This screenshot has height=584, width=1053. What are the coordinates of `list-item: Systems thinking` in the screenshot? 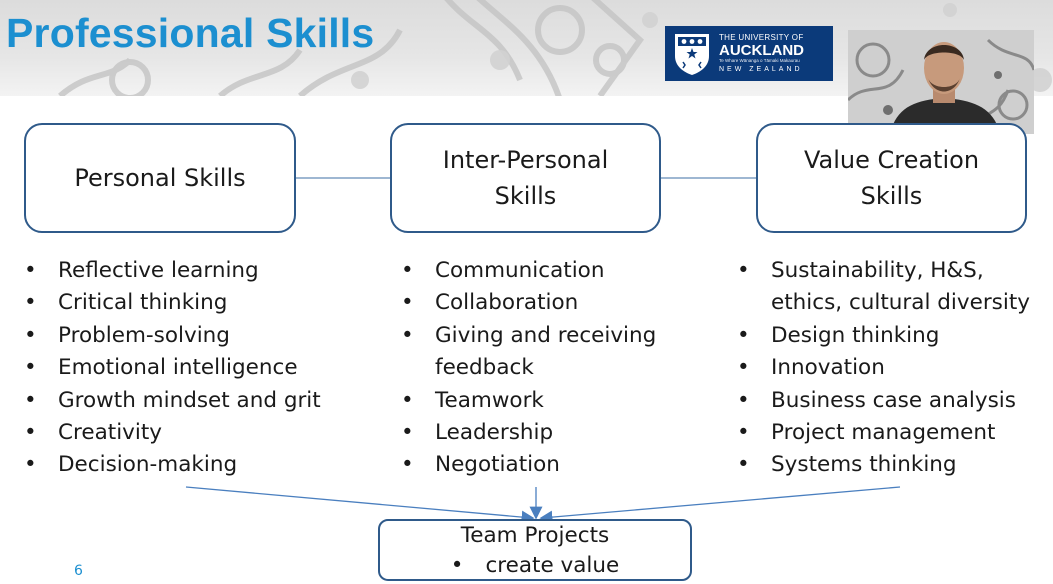 It's located at (893, 465).